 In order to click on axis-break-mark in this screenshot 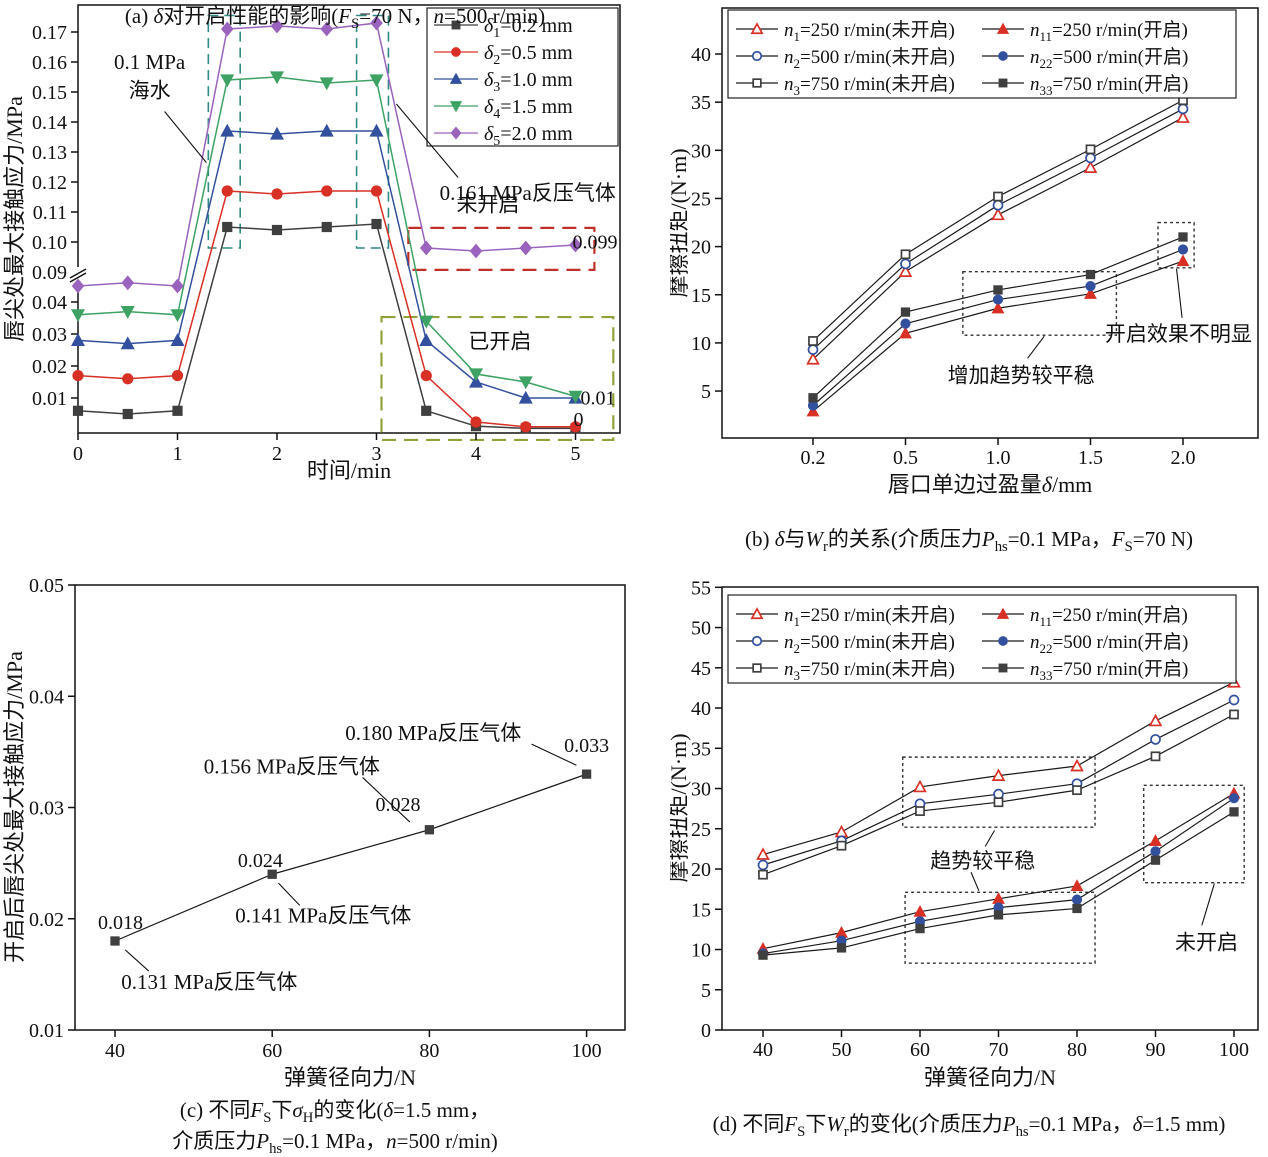, I will do `click(78, 277)`.